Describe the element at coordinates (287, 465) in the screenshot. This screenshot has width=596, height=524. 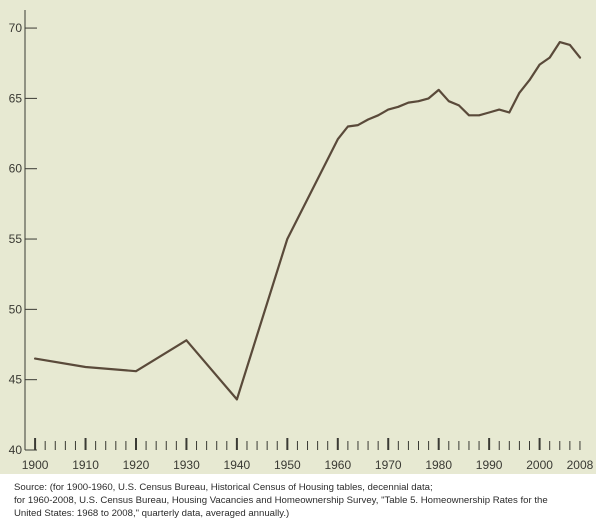
I see `x-tick-label: 1950` at that location.